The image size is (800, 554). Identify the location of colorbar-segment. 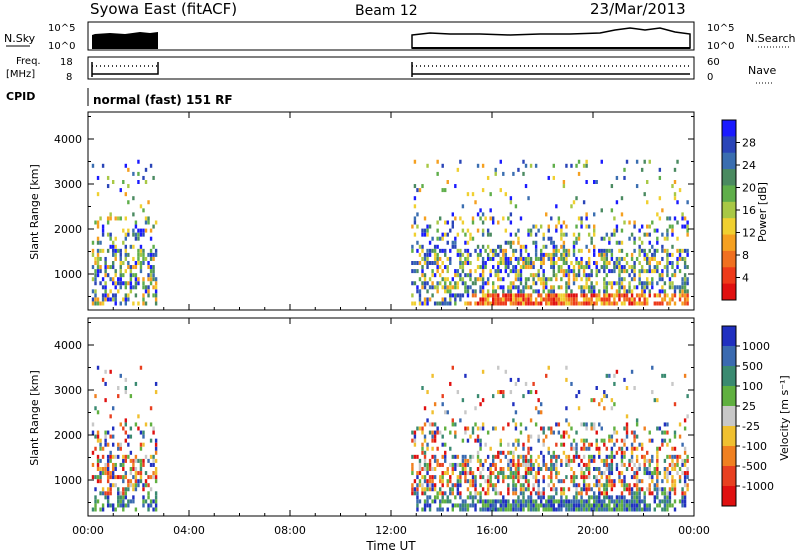
(729, 436).